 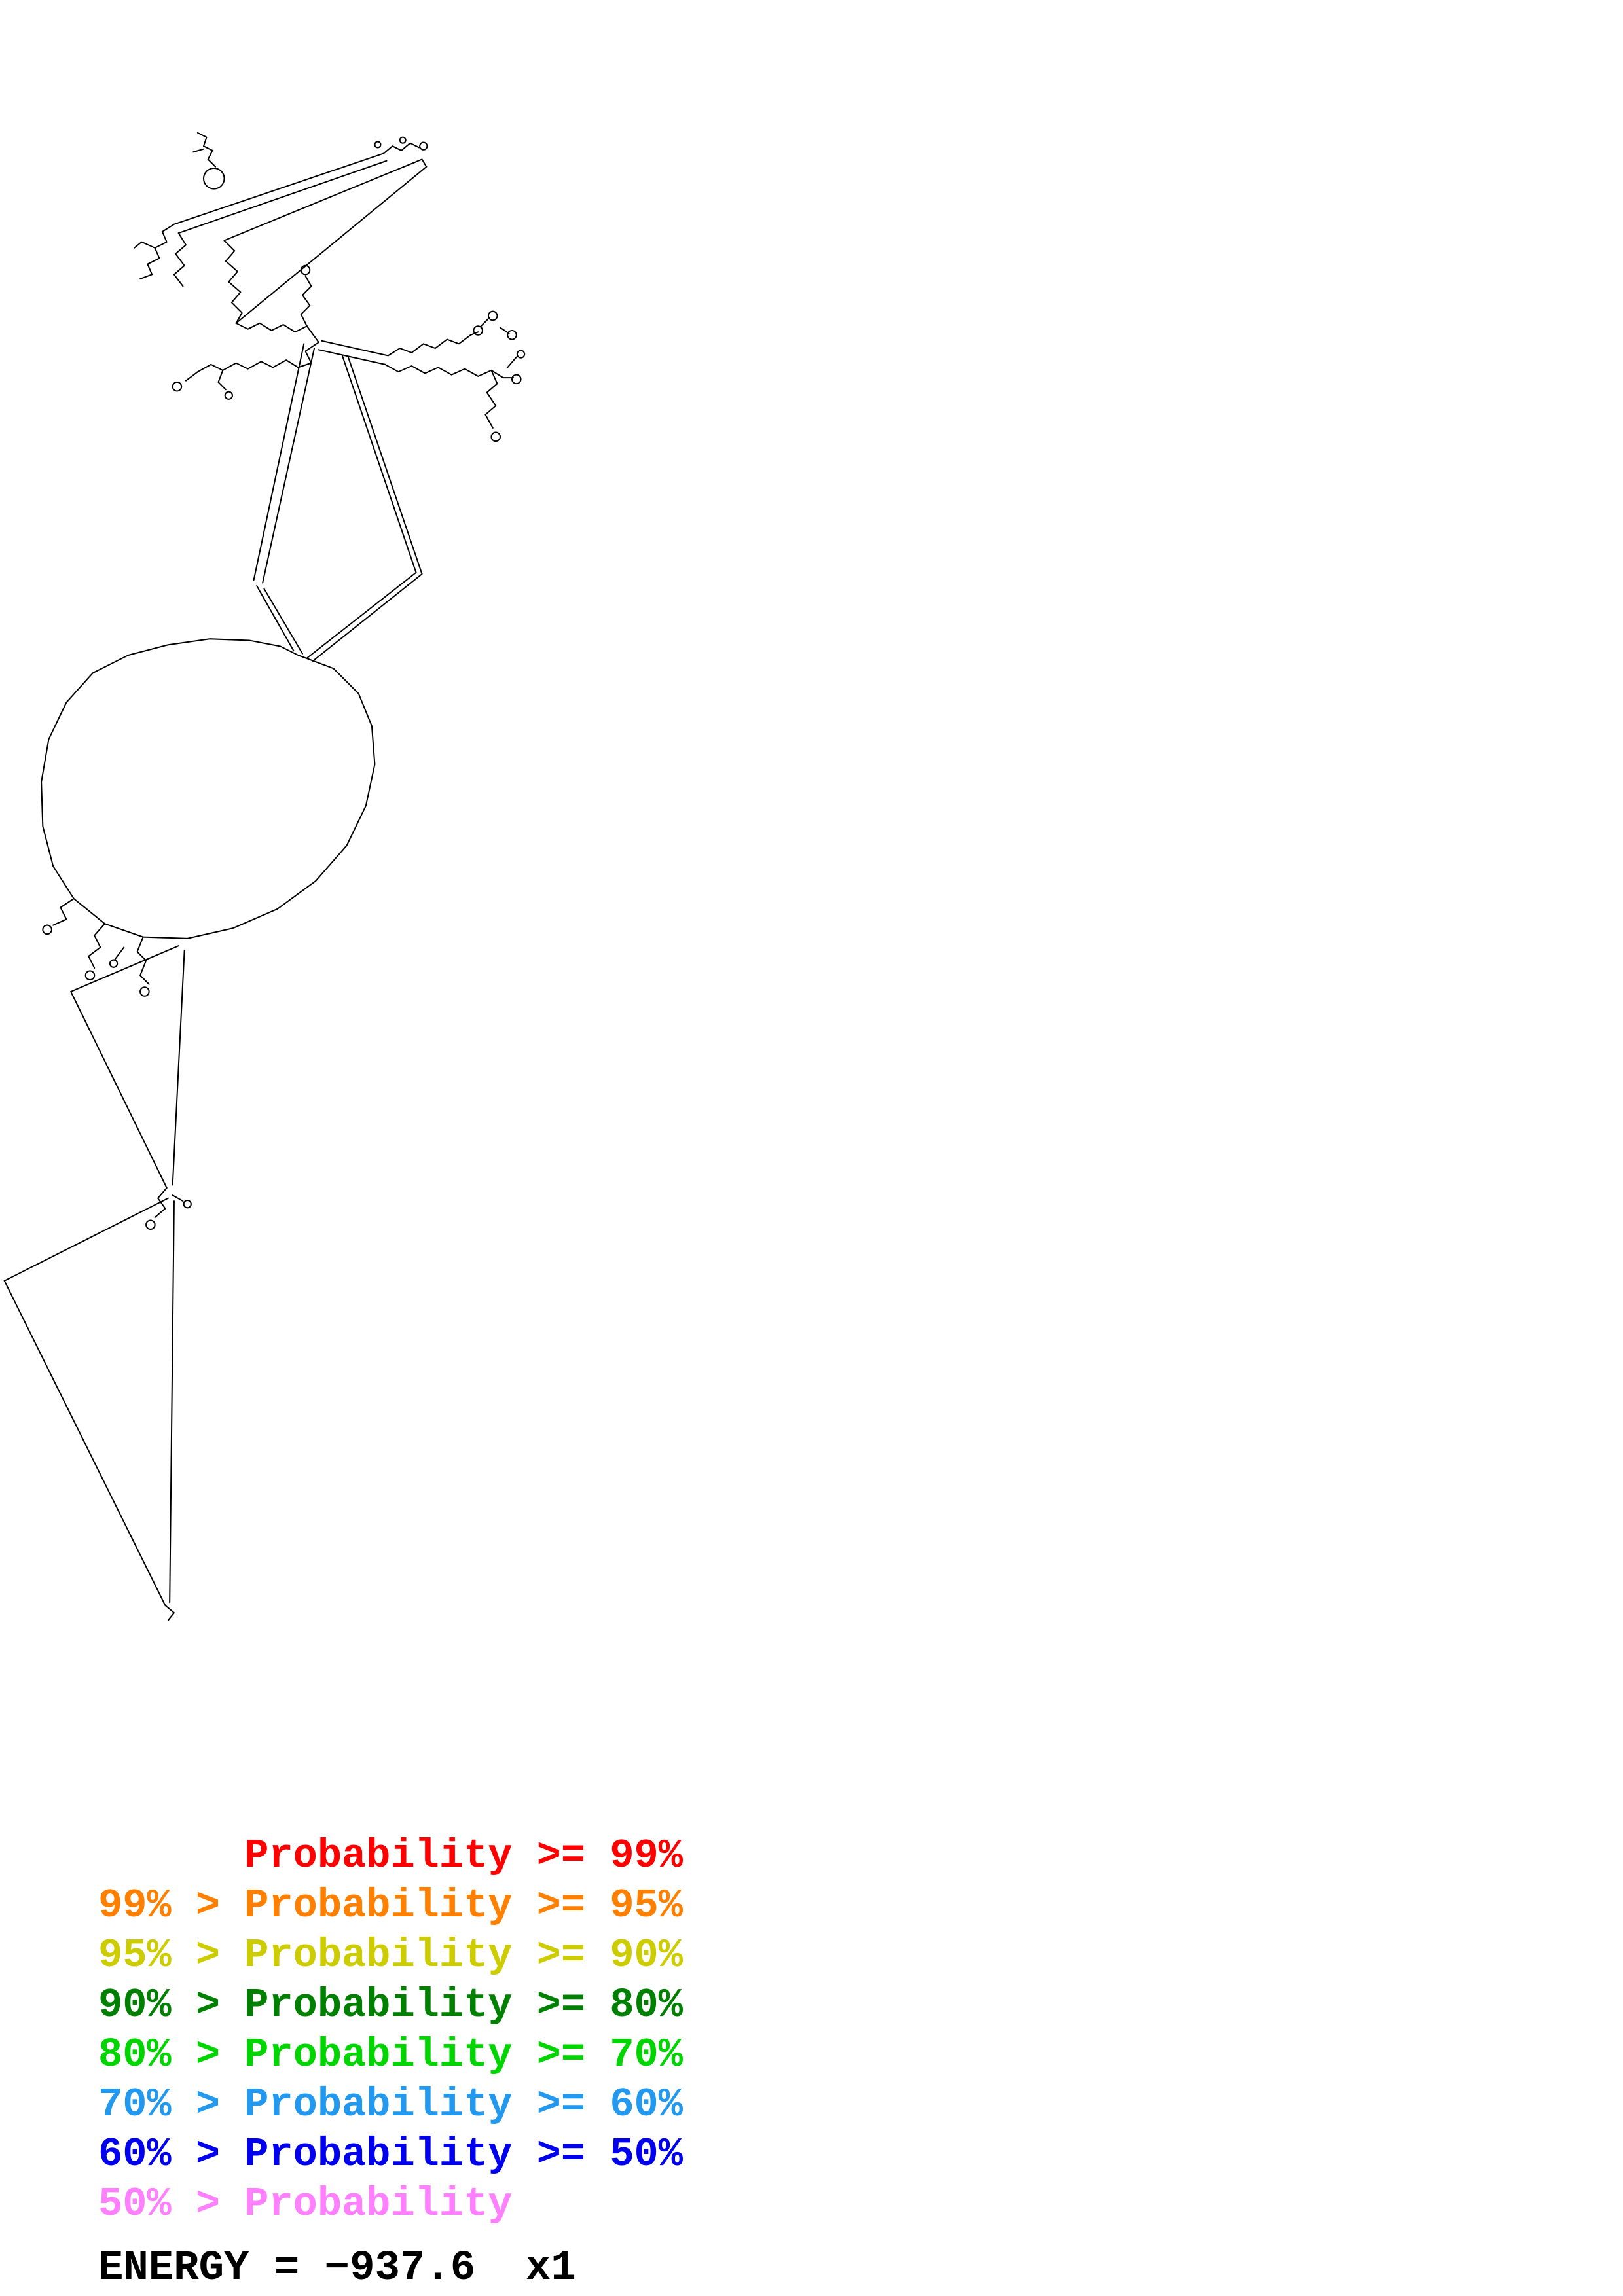 I want to click on legend-item-60-70: 70% > Probability >= 60%, so click(x=390, y=2104).